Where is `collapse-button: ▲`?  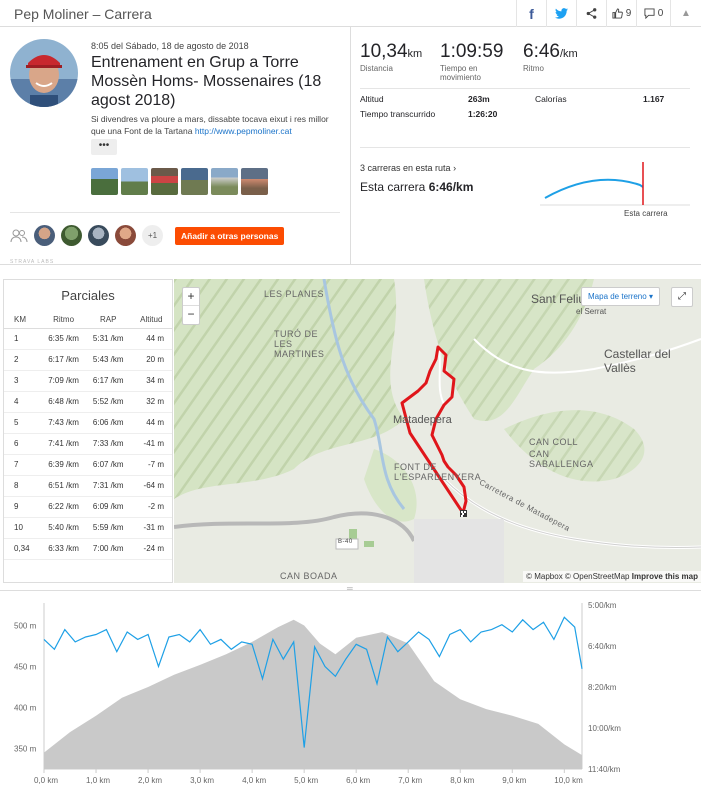 collapse-button: ▲ is located at coordinates (685, 13).